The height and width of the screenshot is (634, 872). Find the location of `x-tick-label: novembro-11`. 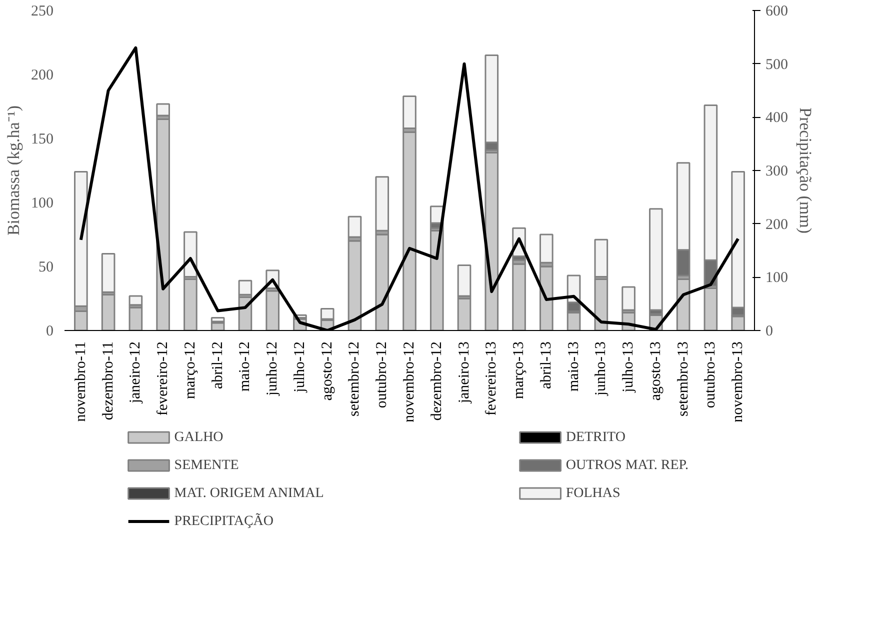

x-tick-label: novembro-11 is located at coordinates (80, 381).